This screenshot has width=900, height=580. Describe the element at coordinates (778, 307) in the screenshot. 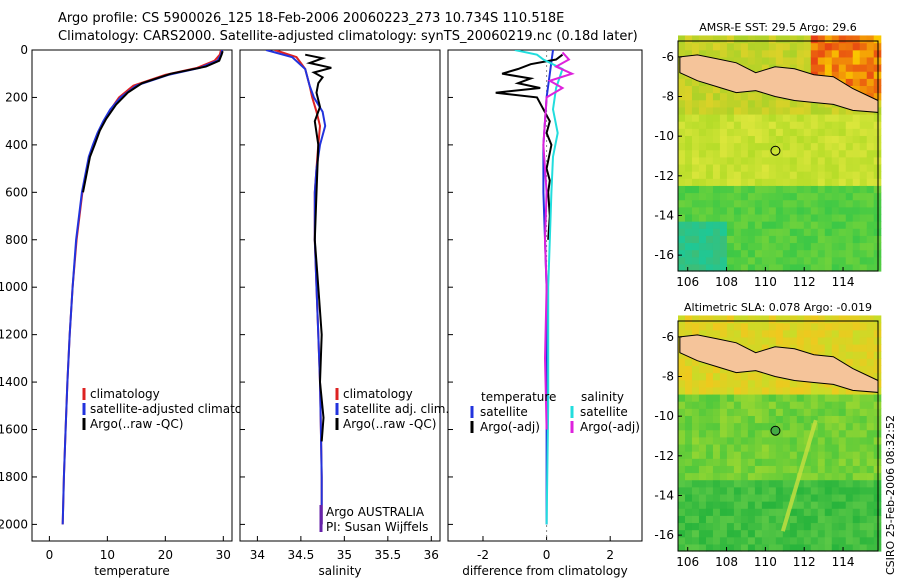

I see `map-title: Altimetric SLA: 0.078 Argo: -0.019` at that location.